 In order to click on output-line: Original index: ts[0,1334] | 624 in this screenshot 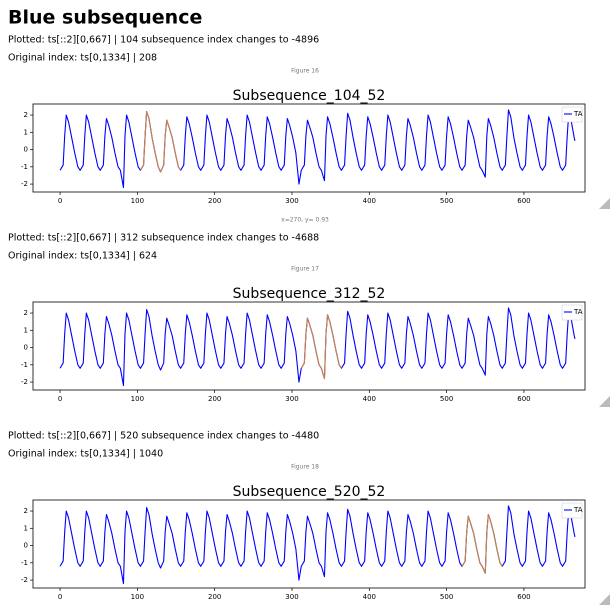, I will do `click(82, 256)`.